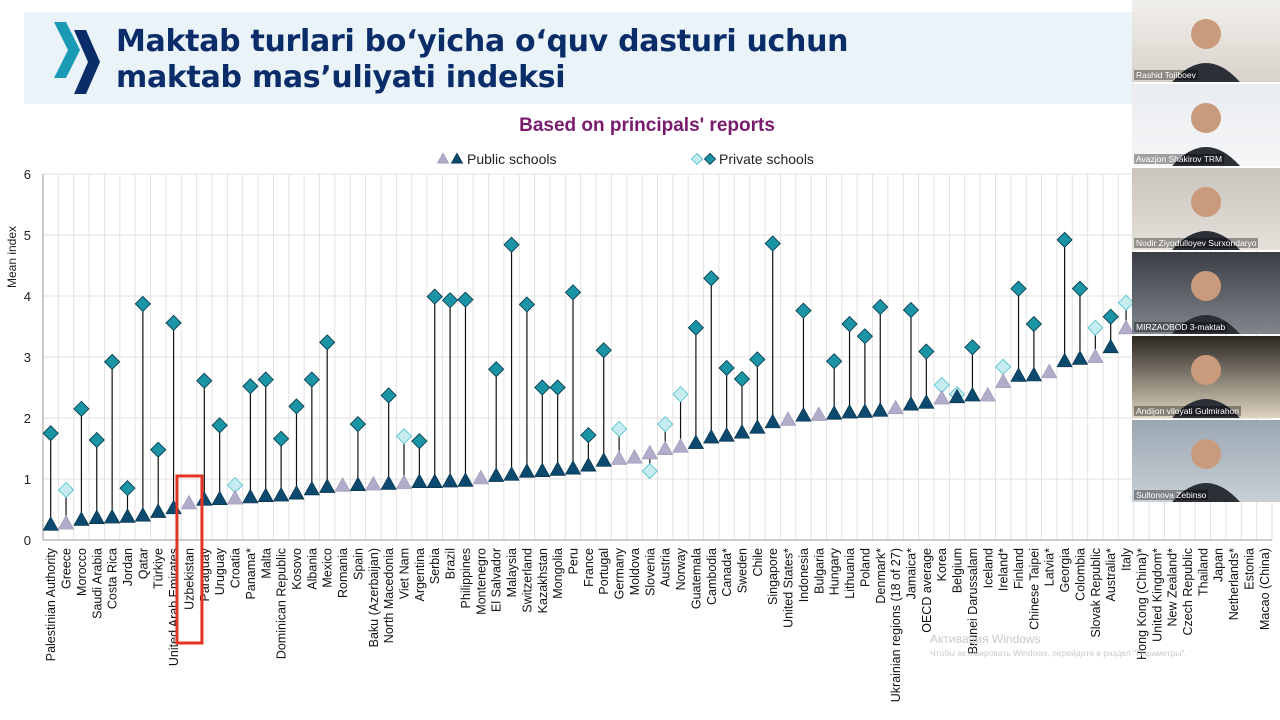  I want to click on x-tick-label: Germany, so click(620, 573).